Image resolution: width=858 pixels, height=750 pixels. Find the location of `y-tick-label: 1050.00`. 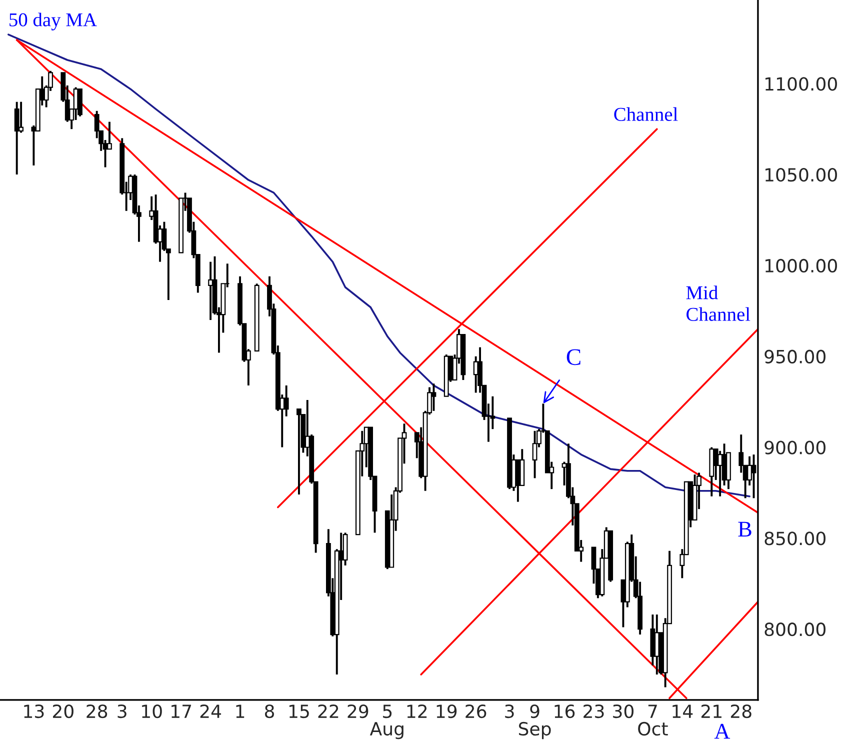

y-tick-label: 1050.00 is located at coordinates (801, 175).